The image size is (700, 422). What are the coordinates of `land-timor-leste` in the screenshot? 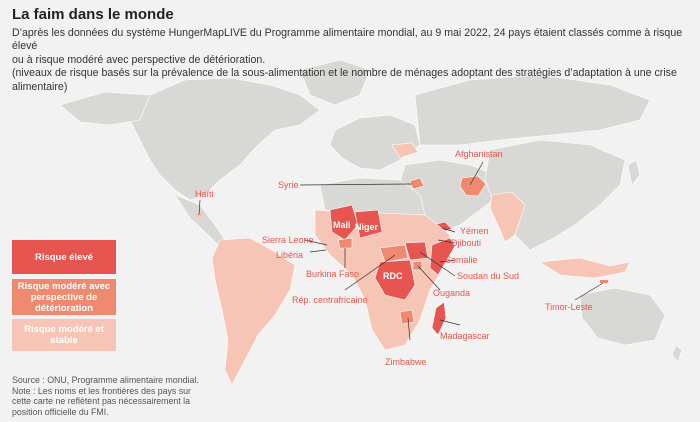 It's located at (604, 281).